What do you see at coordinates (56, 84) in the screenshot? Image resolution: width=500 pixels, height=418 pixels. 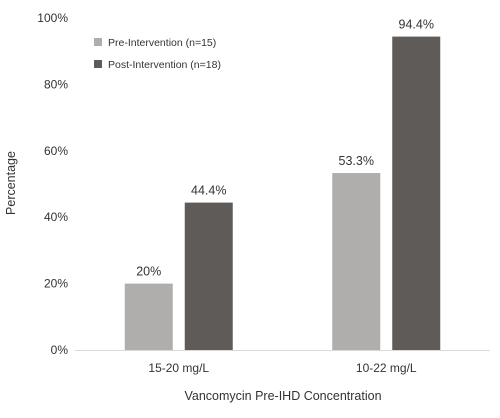 I see `y-tick-label: 80%` at bounding box center [56, 84].